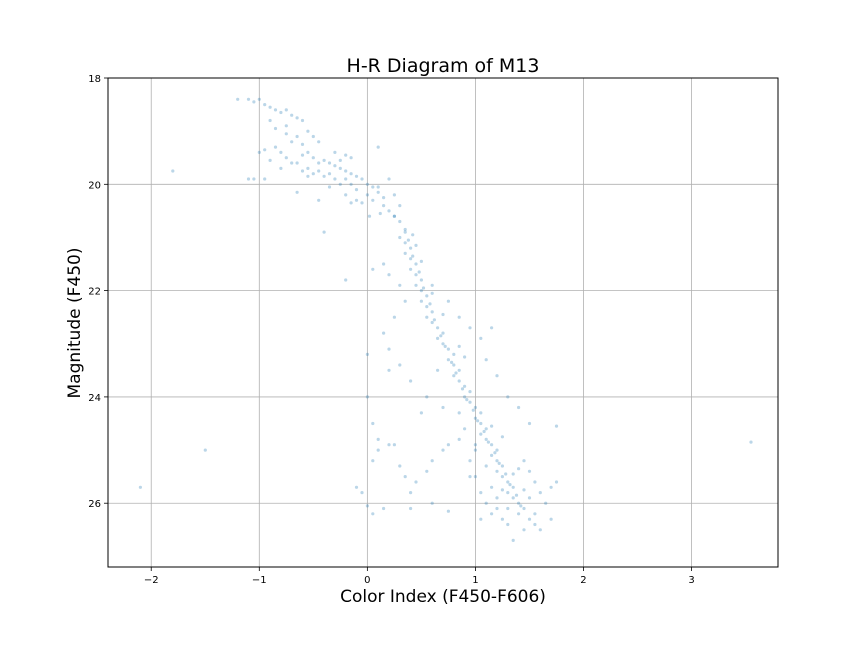  What do you see at coordinates (475, 580) in the screenshot?
I see `x-tick-label: 1` at bounding box center [475, 580].